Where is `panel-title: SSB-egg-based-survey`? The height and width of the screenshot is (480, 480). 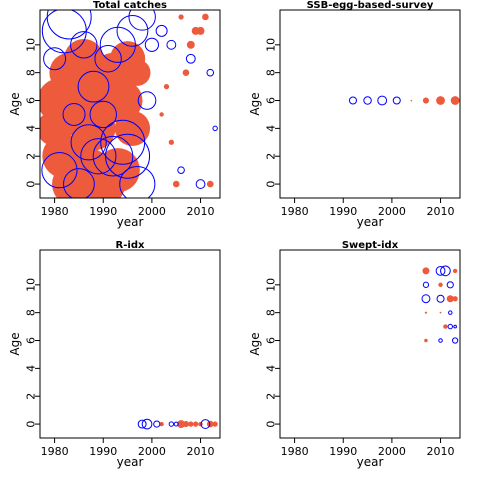 panel-title: SSB-egg-based-survey is located at coordinates (370, 5).